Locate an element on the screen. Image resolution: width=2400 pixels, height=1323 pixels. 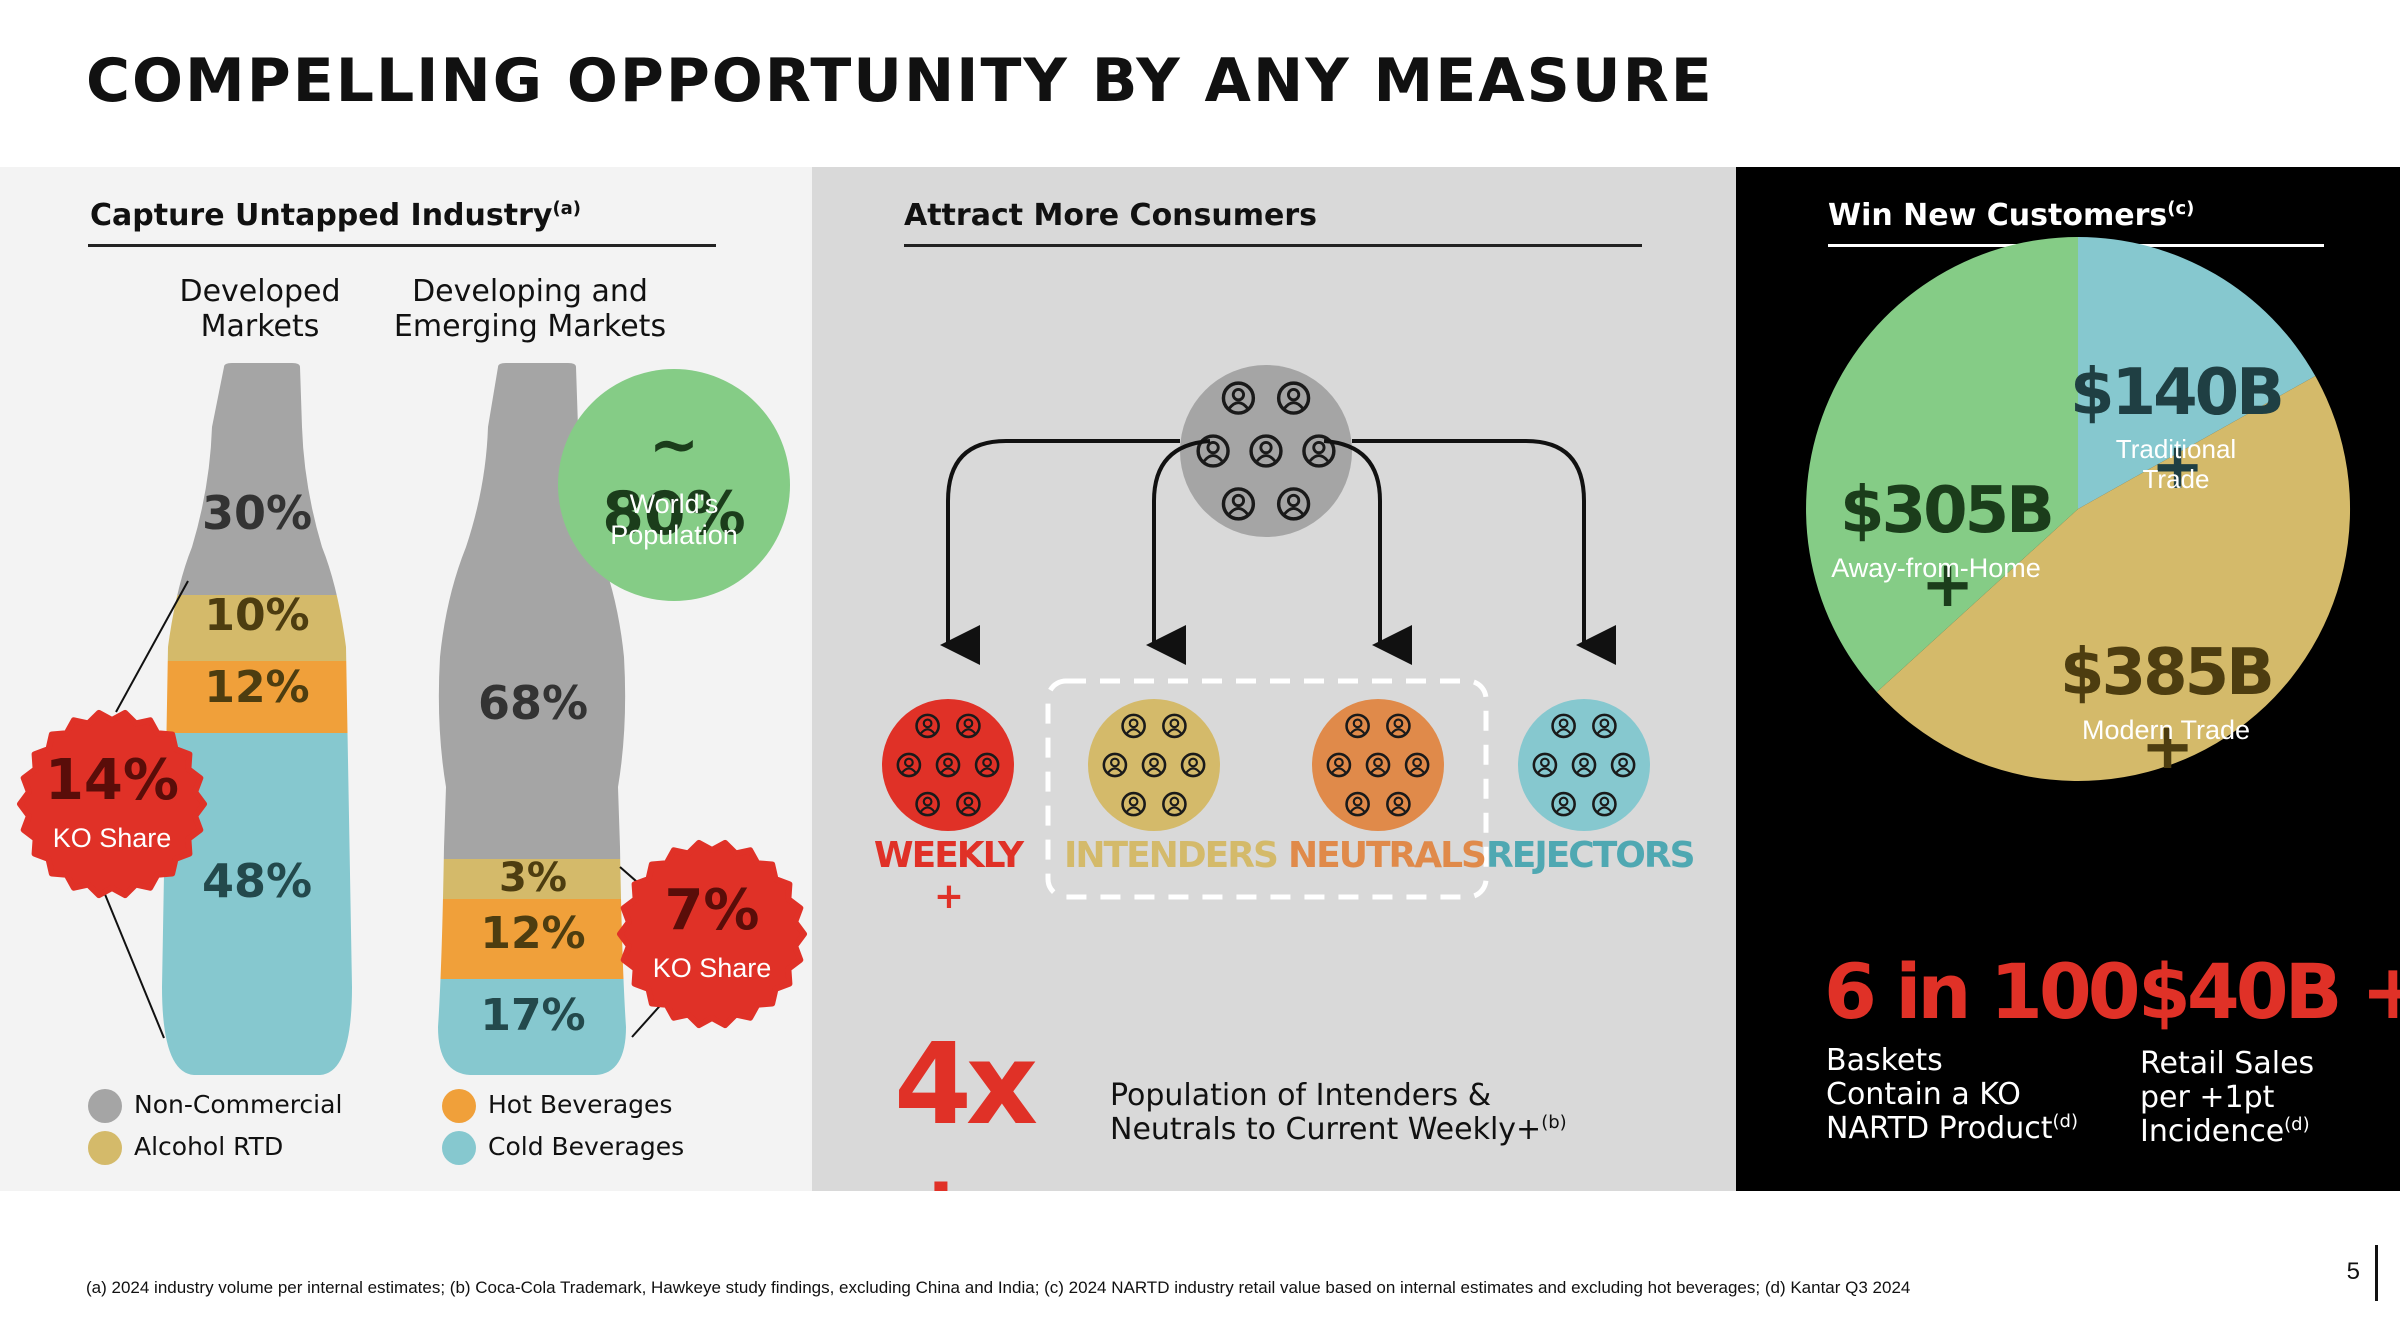
panel3-heading: Win New Customers(c) is located at coordinates (2011, 215).